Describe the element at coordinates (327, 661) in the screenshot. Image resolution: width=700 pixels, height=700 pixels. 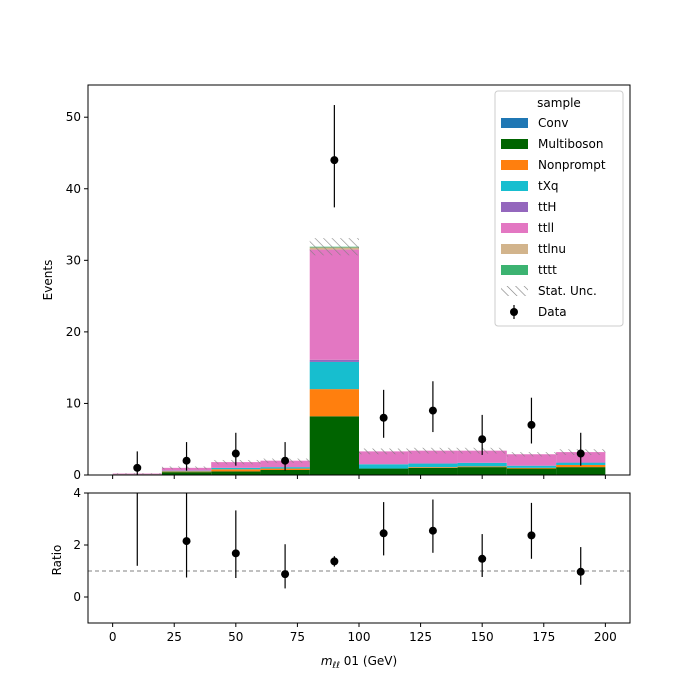
I see `x-axis-label-main: m` at that location.